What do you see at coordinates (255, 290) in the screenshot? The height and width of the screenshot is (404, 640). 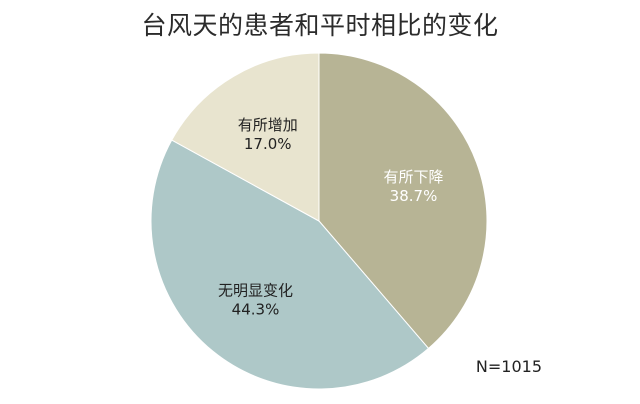 I see `slice-category-label: 无明显变化` at bounding box center [255, 290].